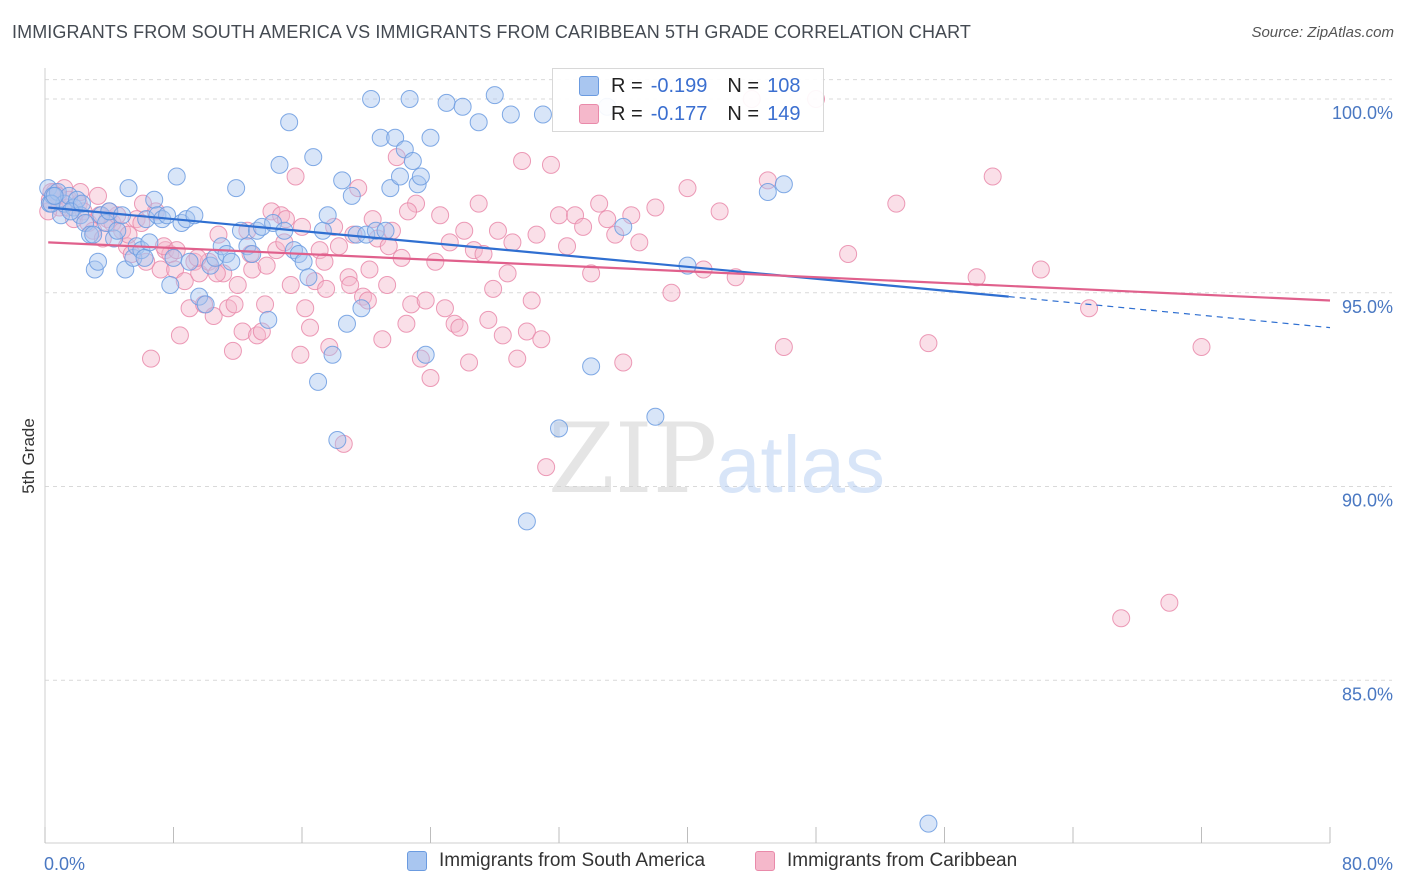 The height and width of the screenshot is (892, 1406). I want to click on legend-r-label: R =, so click(627, 85).